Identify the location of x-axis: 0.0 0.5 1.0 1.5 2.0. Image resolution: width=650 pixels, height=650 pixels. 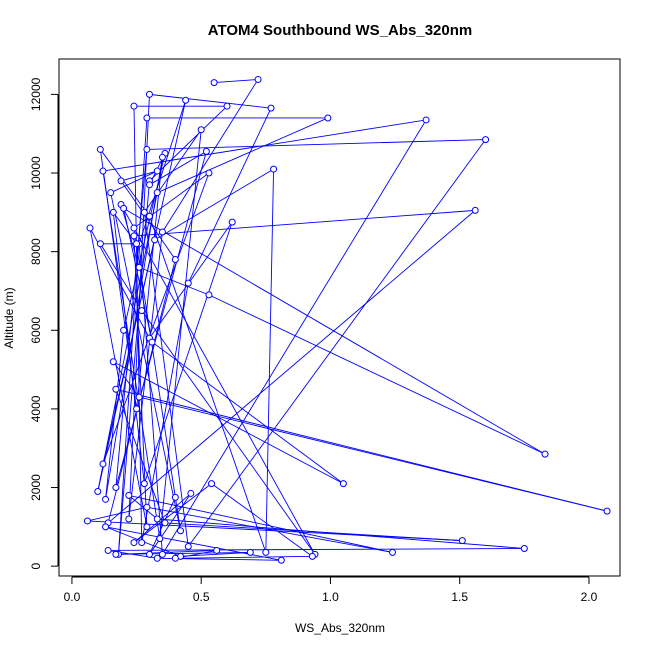
(331, 590).